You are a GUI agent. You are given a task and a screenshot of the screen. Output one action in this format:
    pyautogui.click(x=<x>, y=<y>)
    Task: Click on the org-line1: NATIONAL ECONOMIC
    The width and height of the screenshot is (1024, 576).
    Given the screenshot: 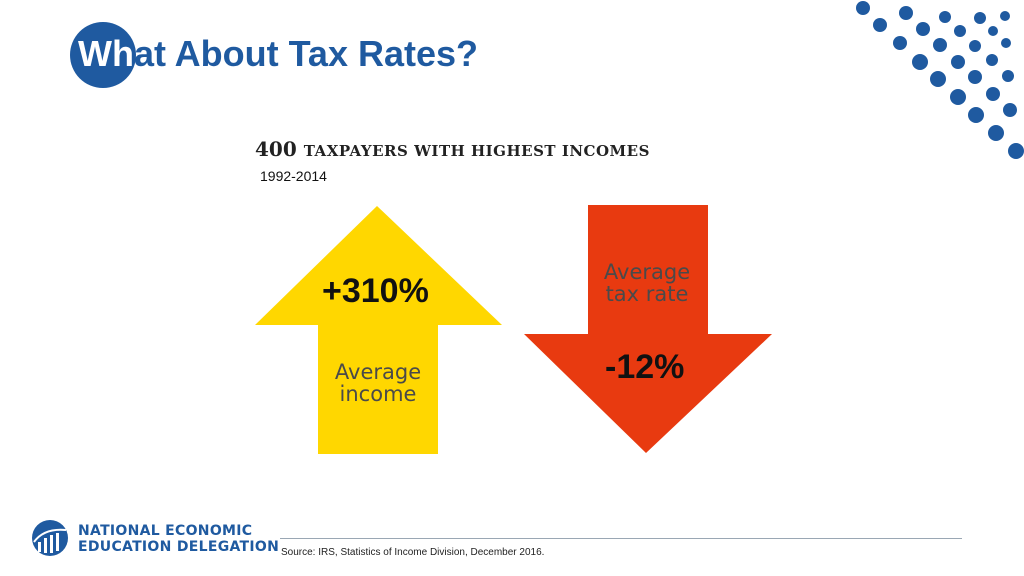 What is the action you would take?
    pyautogui.click(x=165, y=531)
    